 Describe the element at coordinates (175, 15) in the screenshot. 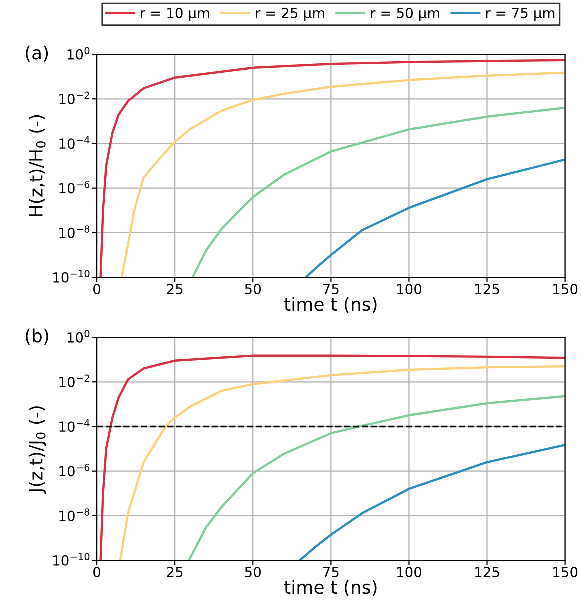

I see `legend-label: r = 10 µm` at that location.